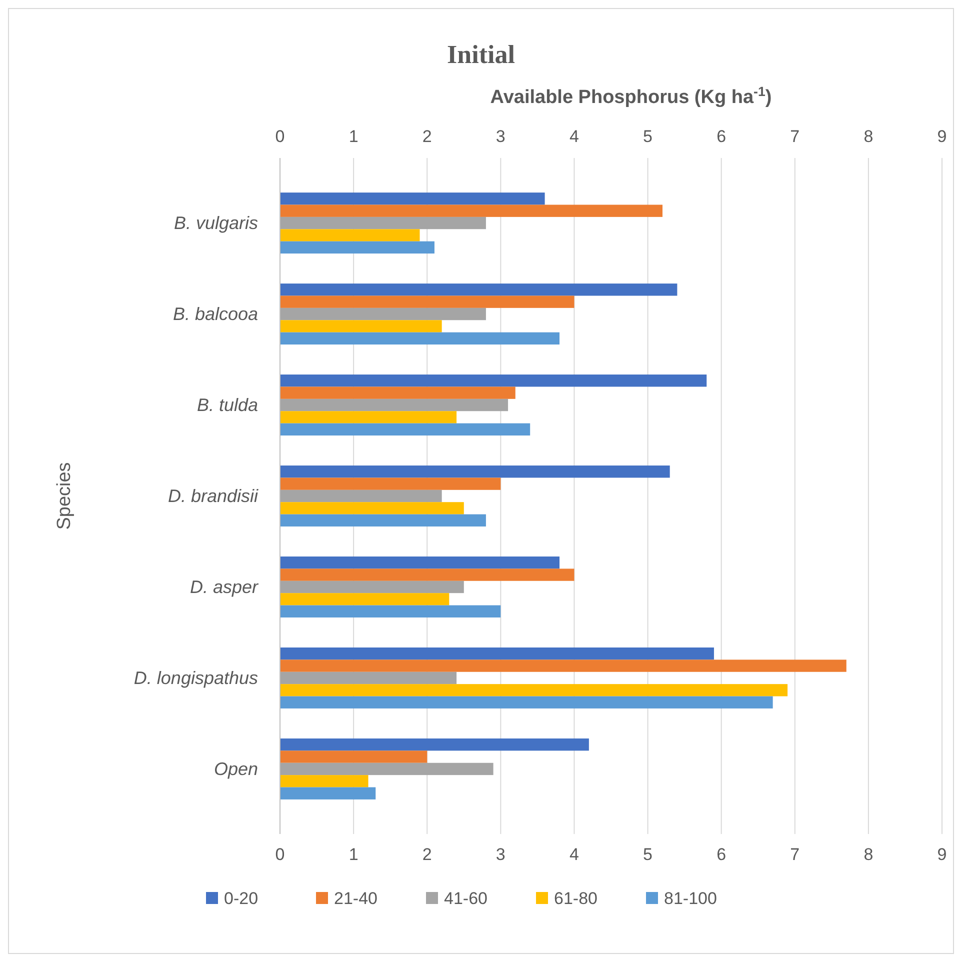 The height and width of the screenshot is (962, 962). Describe the element at coordinates (574, 854) in the screenshot. I see `x-tick-label: 4` at that location.